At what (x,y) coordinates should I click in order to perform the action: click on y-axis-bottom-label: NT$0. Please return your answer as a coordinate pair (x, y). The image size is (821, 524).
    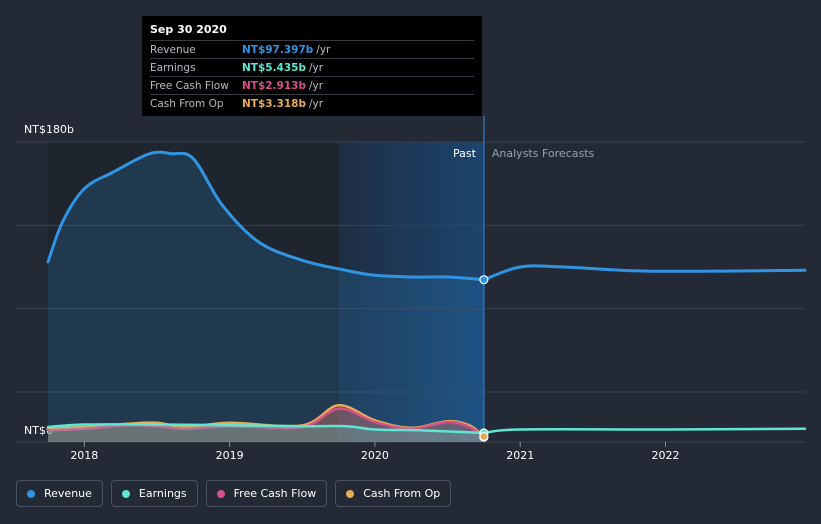
    Looking at the image, I should click on (38, 430).